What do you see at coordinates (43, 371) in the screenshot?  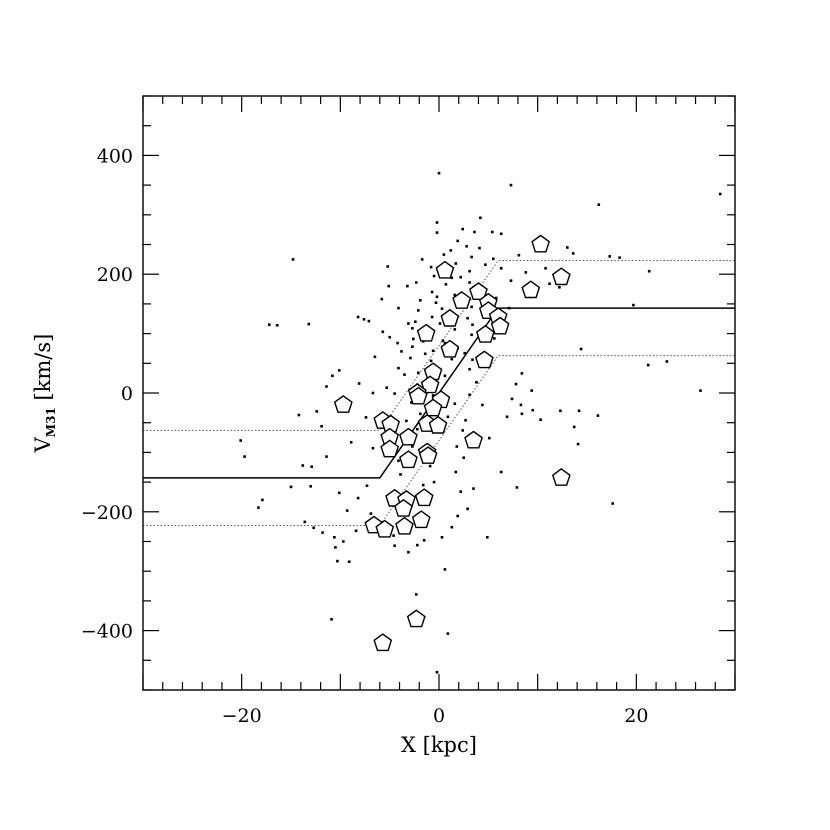 I see `y-axis-title-unit: [km/s]` at bounding box center [43, 371].